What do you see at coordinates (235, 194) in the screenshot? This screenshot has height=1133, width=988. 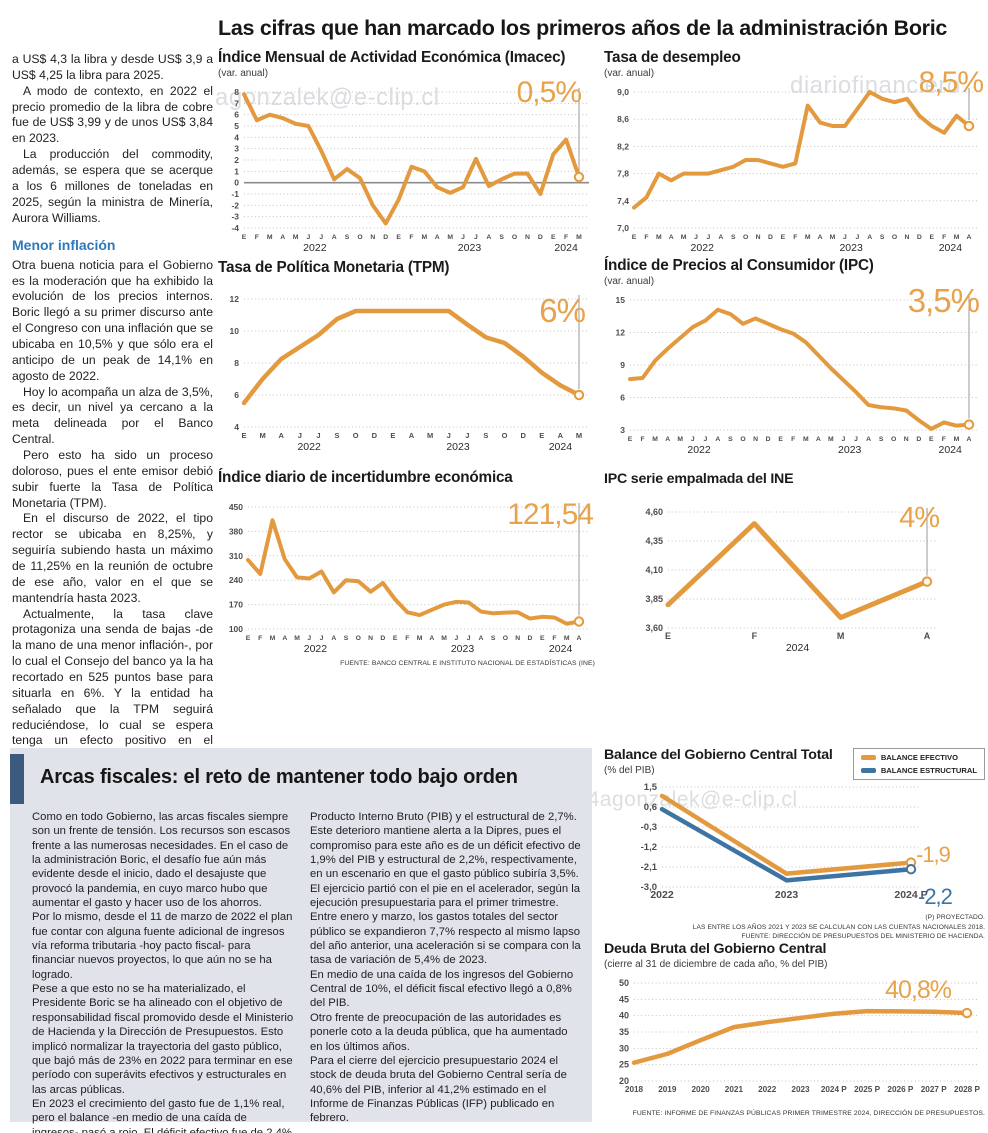 I see `svg-text: -1` at bounding box center [235, 194].